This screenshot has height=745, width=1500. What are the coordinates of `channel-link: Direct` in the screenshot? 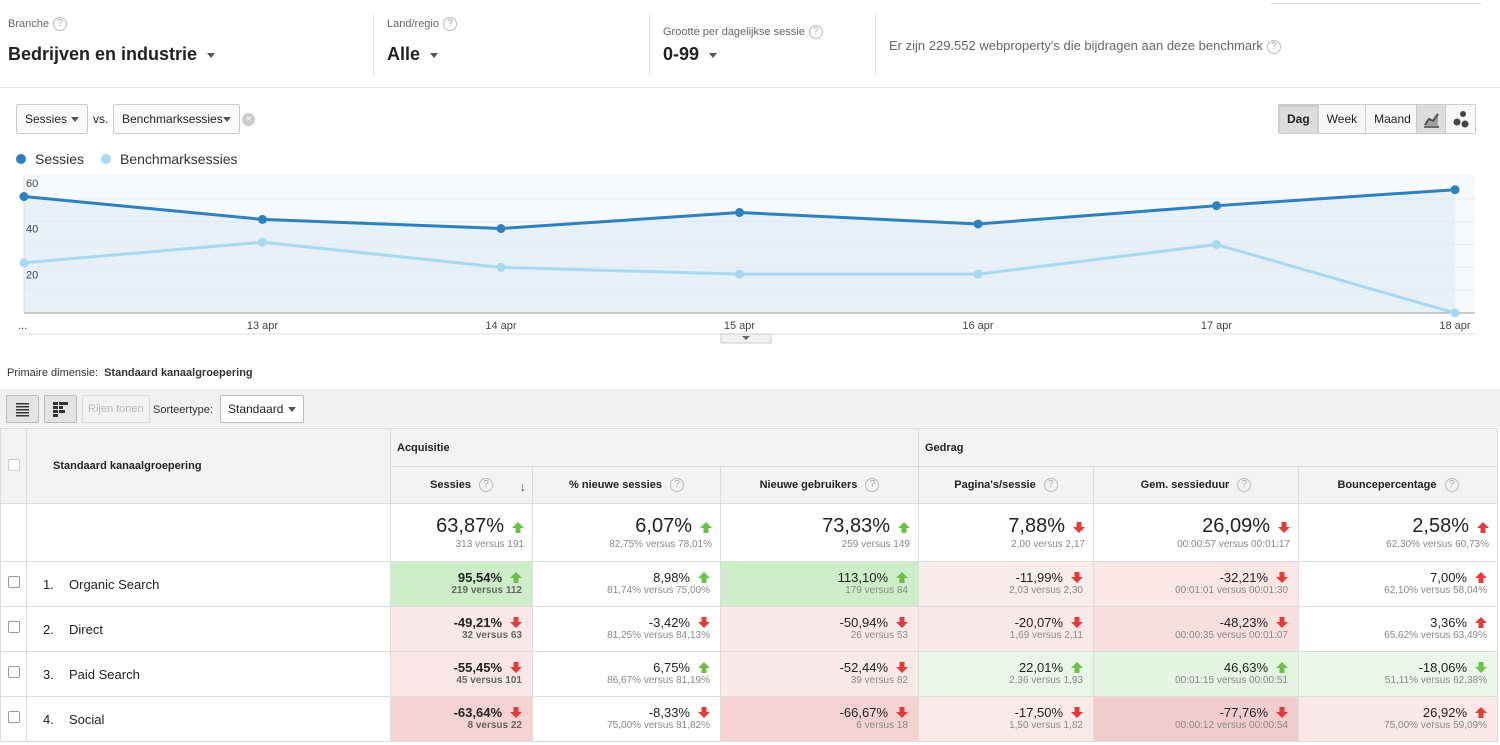 It's located at (86, 629).